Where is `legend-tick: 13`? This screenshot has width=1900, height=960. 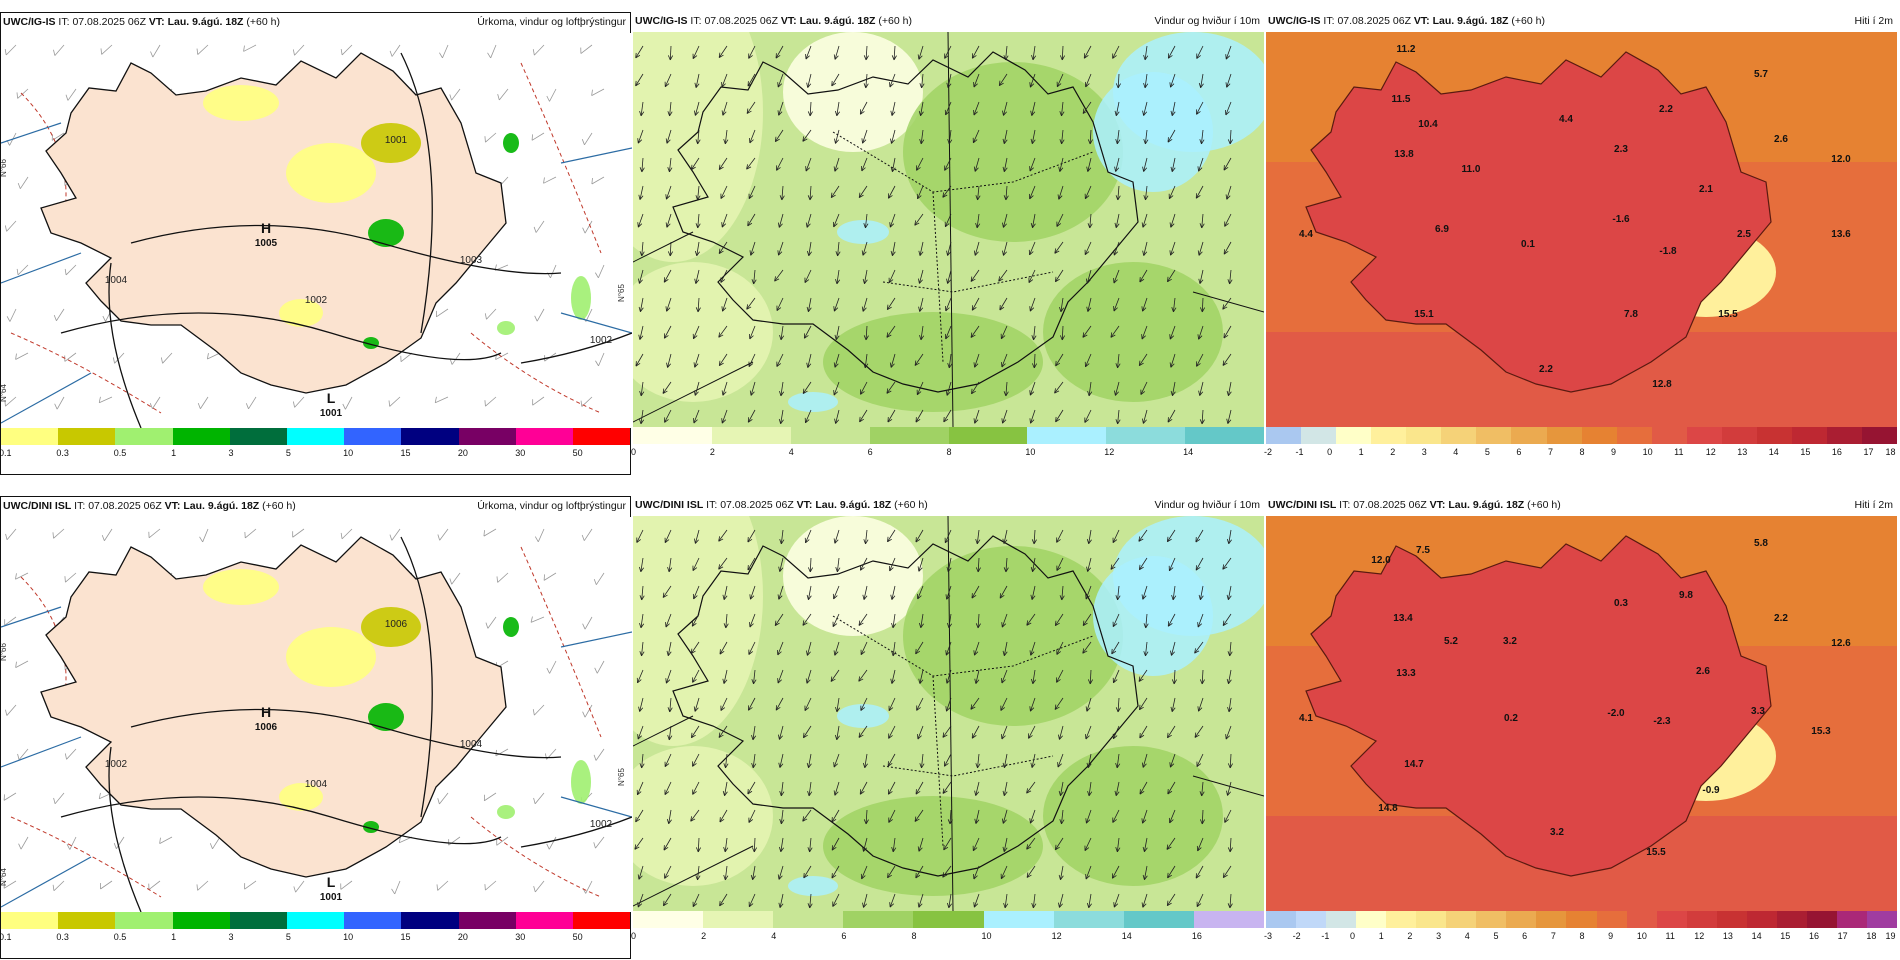 legend-tick: 13 is located at coordinates (1742, 452).